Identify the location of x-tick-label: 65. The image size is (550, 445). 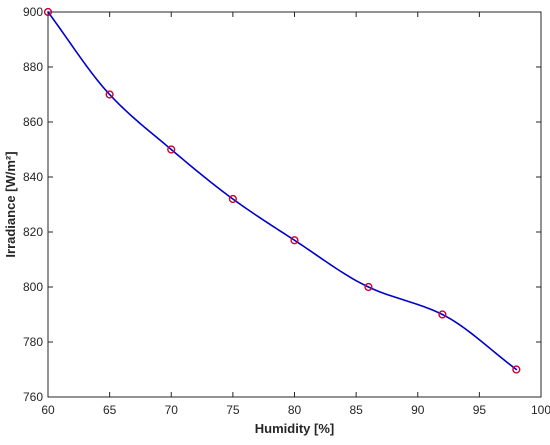
(110, 410).